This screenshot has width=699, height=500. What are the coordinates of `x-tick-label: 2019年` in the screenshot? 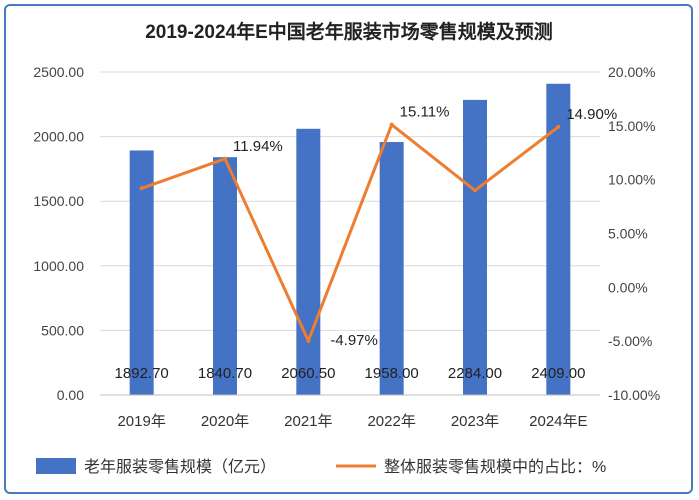 It's located at (141, 421).